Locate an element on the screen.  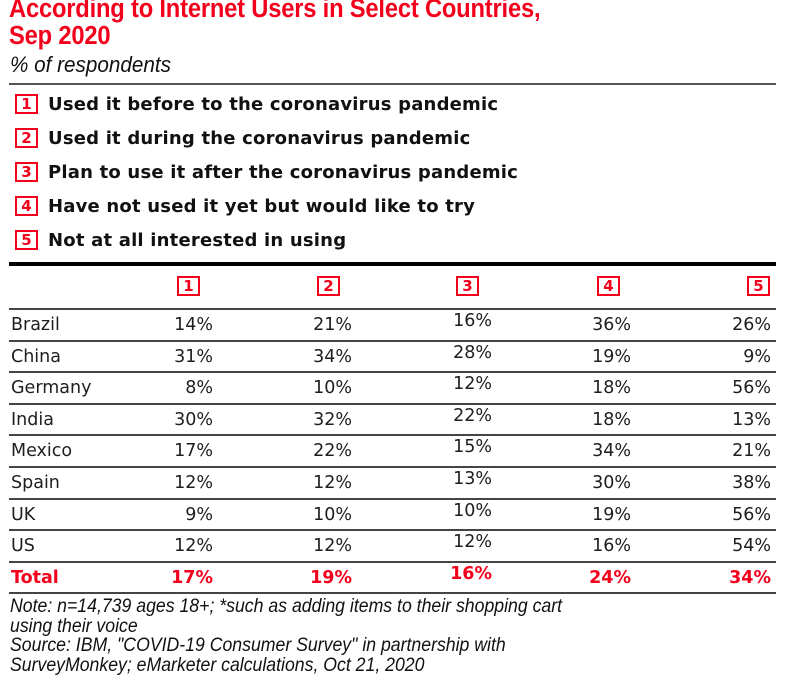
value-cell: 26% is located at coordinates (751, 325).